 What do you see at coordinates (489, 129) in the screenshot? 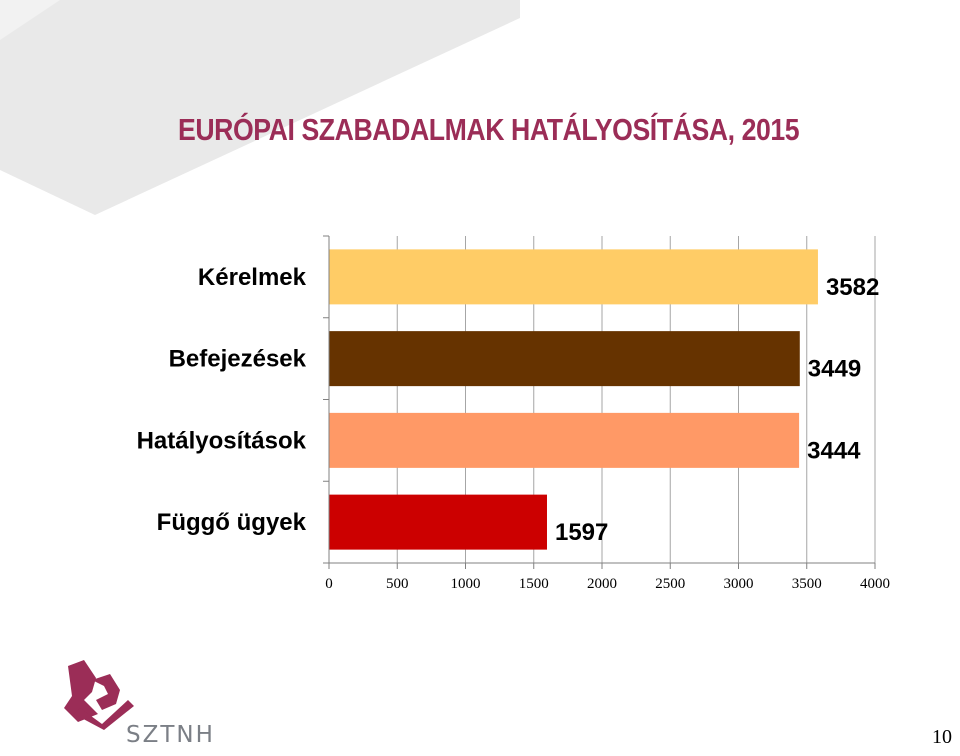
I see `slide-title: EURÓPAI SZABADALMAK HATÁLYOSÍTÁSA, 2015` at bounding box center [489, 129].